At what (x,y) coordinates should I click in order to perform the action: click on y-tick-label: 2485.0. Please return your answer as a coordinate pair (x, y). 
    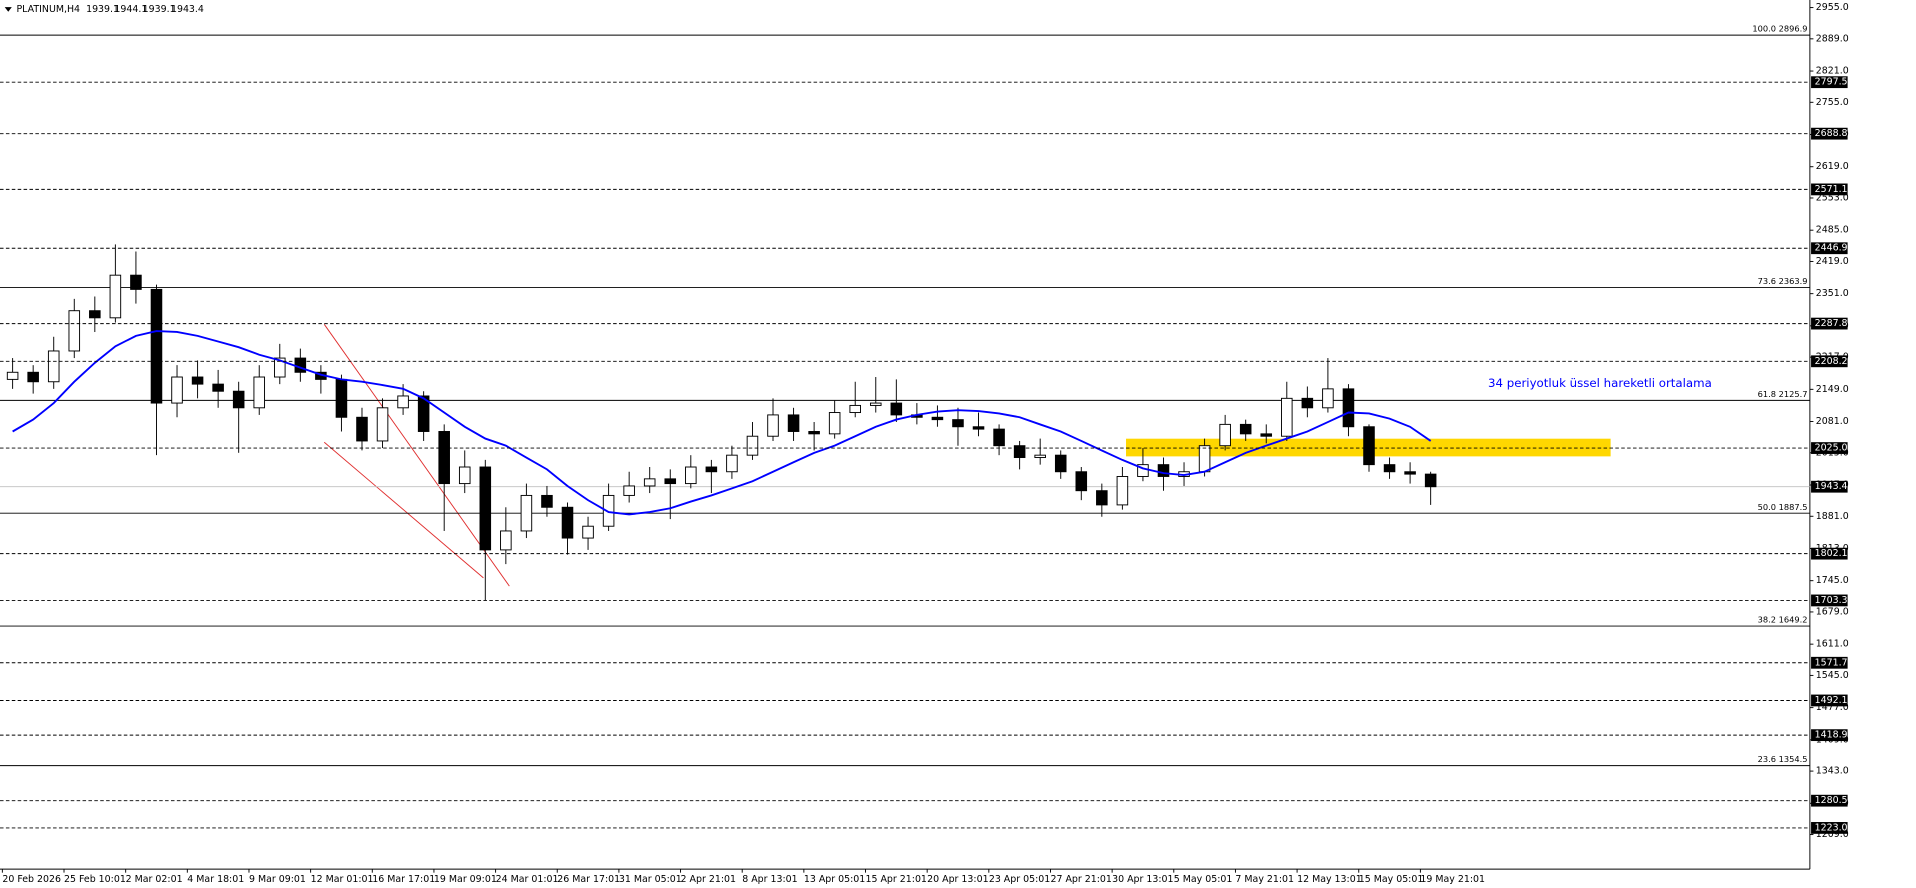
    Looking at the image, I should click on (1832, 230).